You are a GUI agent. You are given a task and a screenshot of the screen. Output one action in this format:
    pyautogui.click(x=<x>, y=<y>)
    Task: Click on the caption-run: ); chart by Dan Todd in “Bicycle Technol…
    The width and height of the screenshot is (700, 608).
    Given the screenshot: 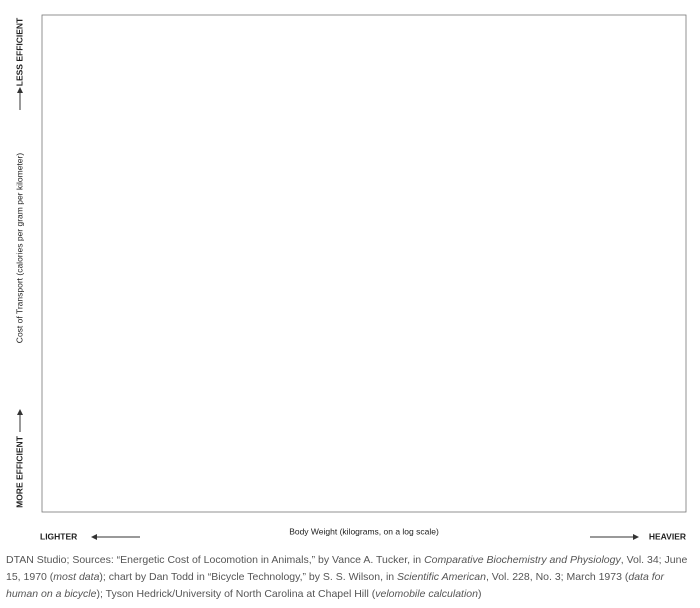 What is the action you would take?
    pyautogui.click(x=248, y=577)
    